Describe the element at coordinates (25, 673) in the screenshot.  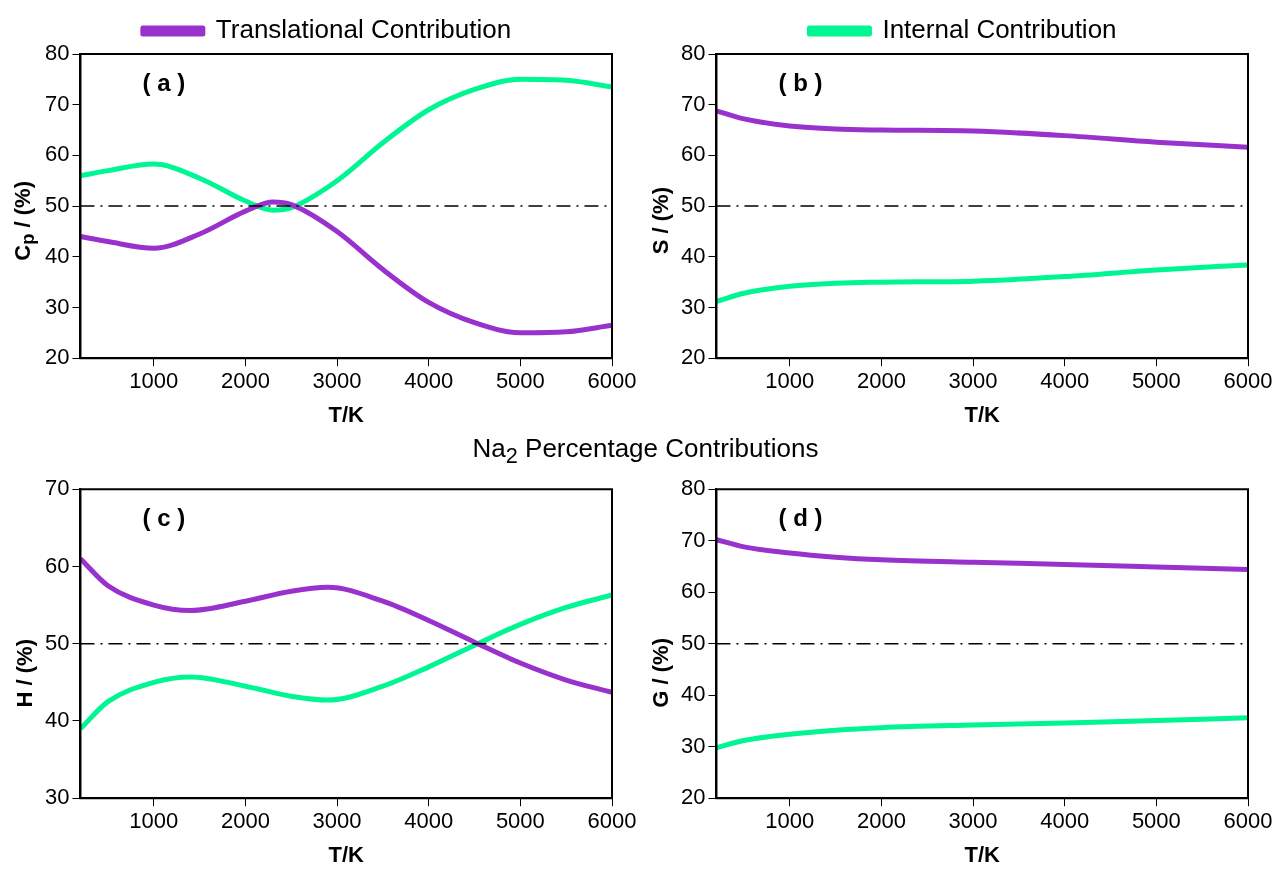
I see `y-axis-title: H / (%)` at that location.